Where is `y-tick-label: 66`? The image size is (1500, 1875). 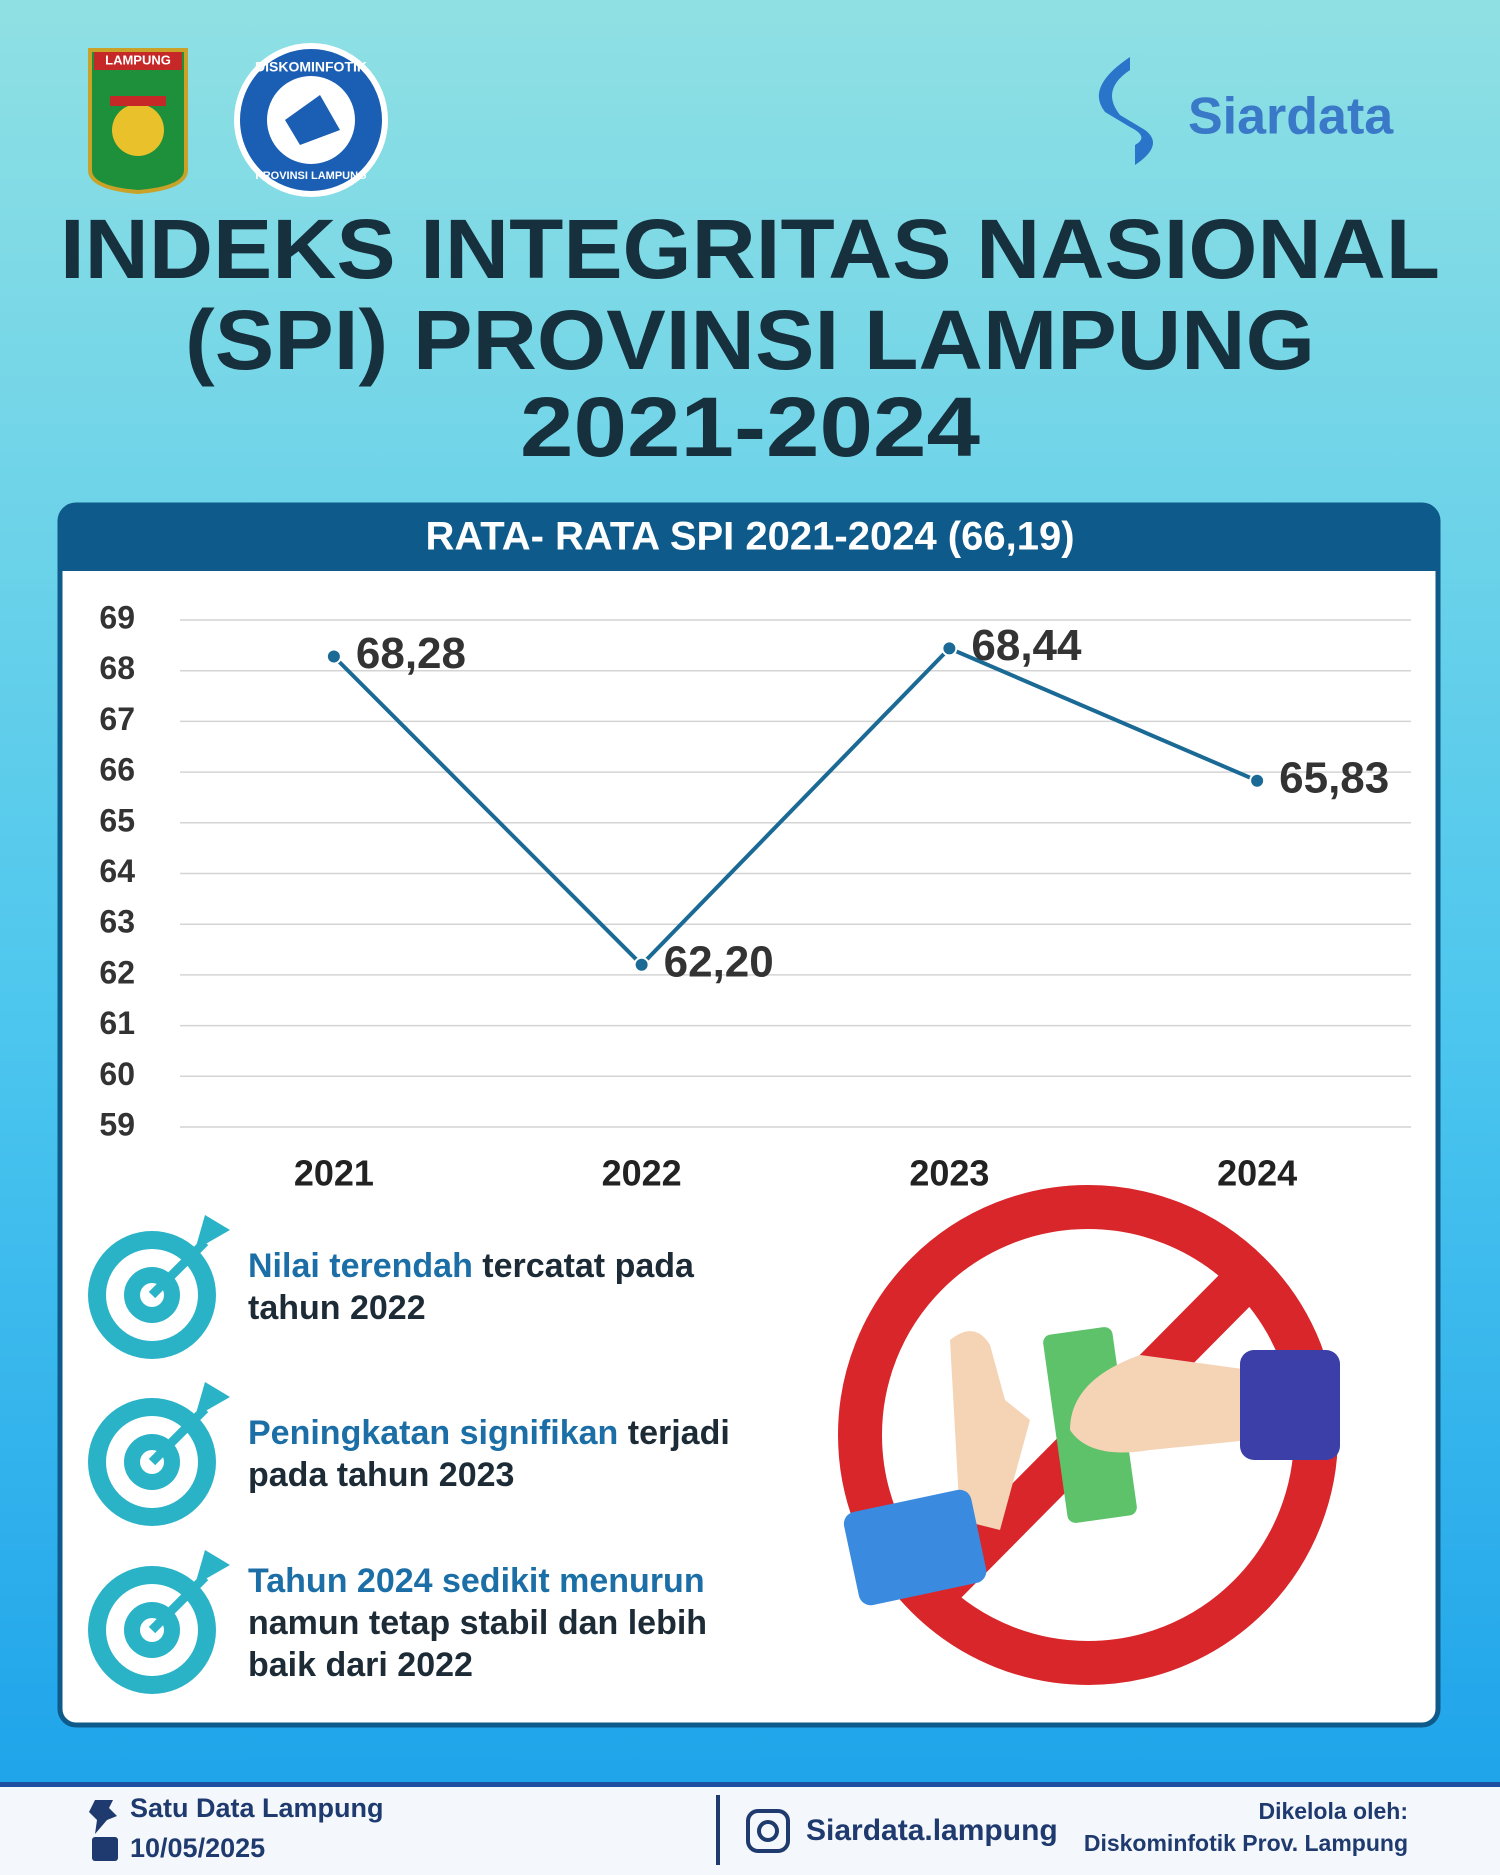
y-tick-label: 66 is located at coordinates (117, 770).